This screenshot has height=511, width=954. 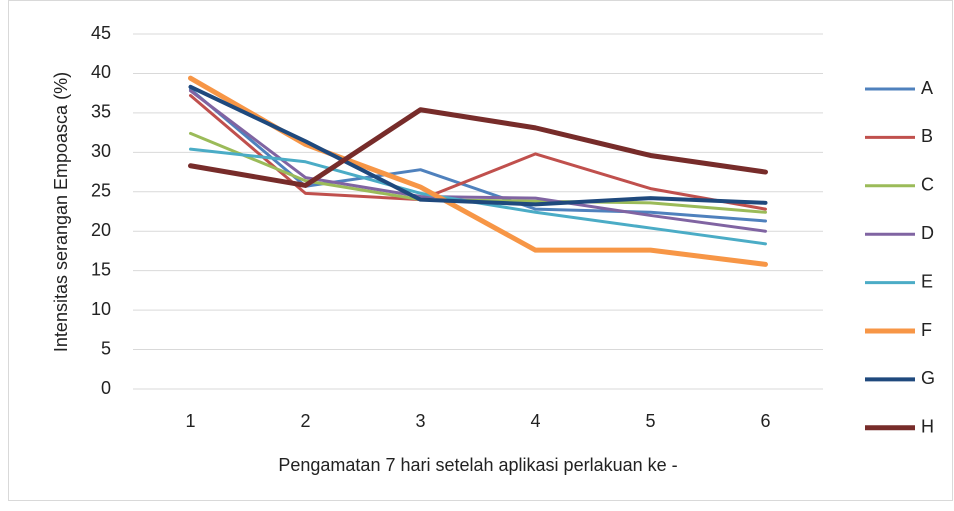 What do you see at coordinates (101, 151) in the screenshot?
I see `y-tick-label: 30` at bounding box center [101, 151].